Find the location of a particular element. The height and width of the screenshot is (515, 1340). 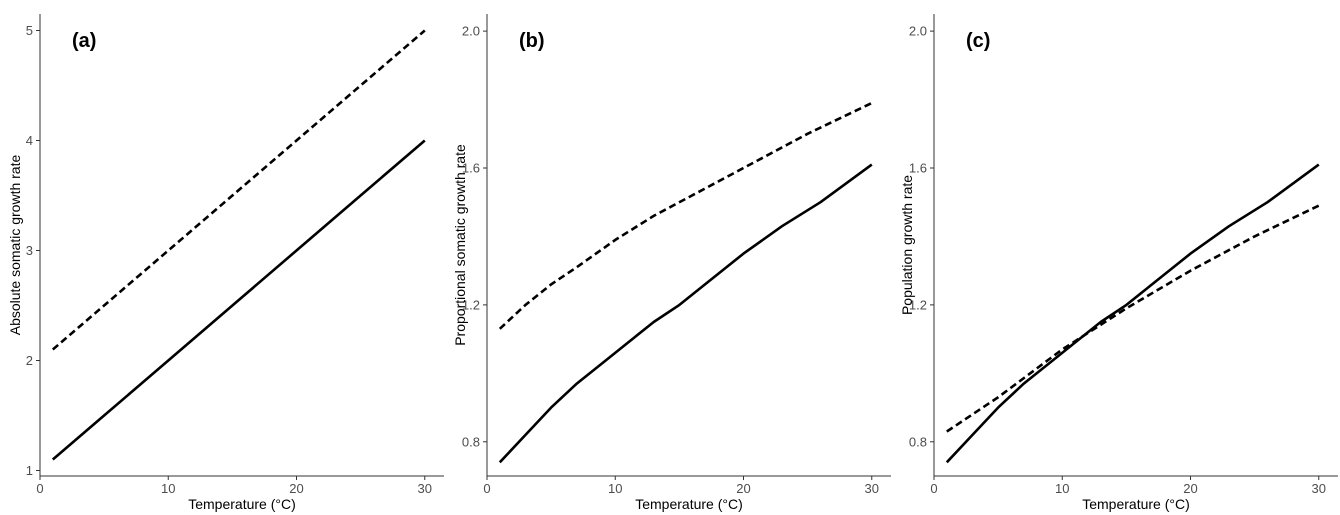

panel-label: (b) is located at coordinates (532, 41).